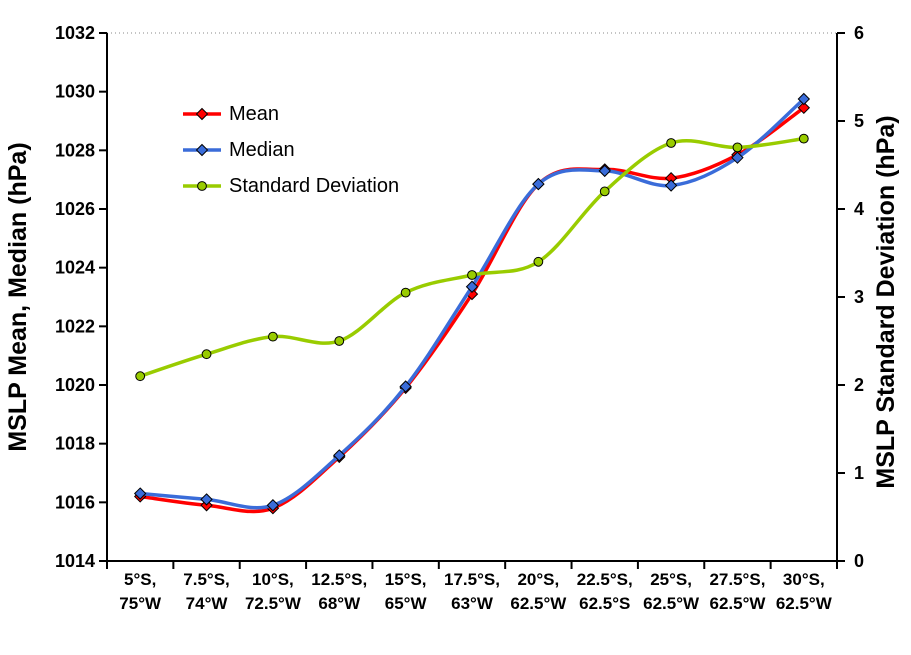 The width and height of the screenshot is (911, 655). What do you see at coordinates (75, 326) in the screenshot?
I see `y-left-tick-label: 1022` at bounding box center [75, 326].